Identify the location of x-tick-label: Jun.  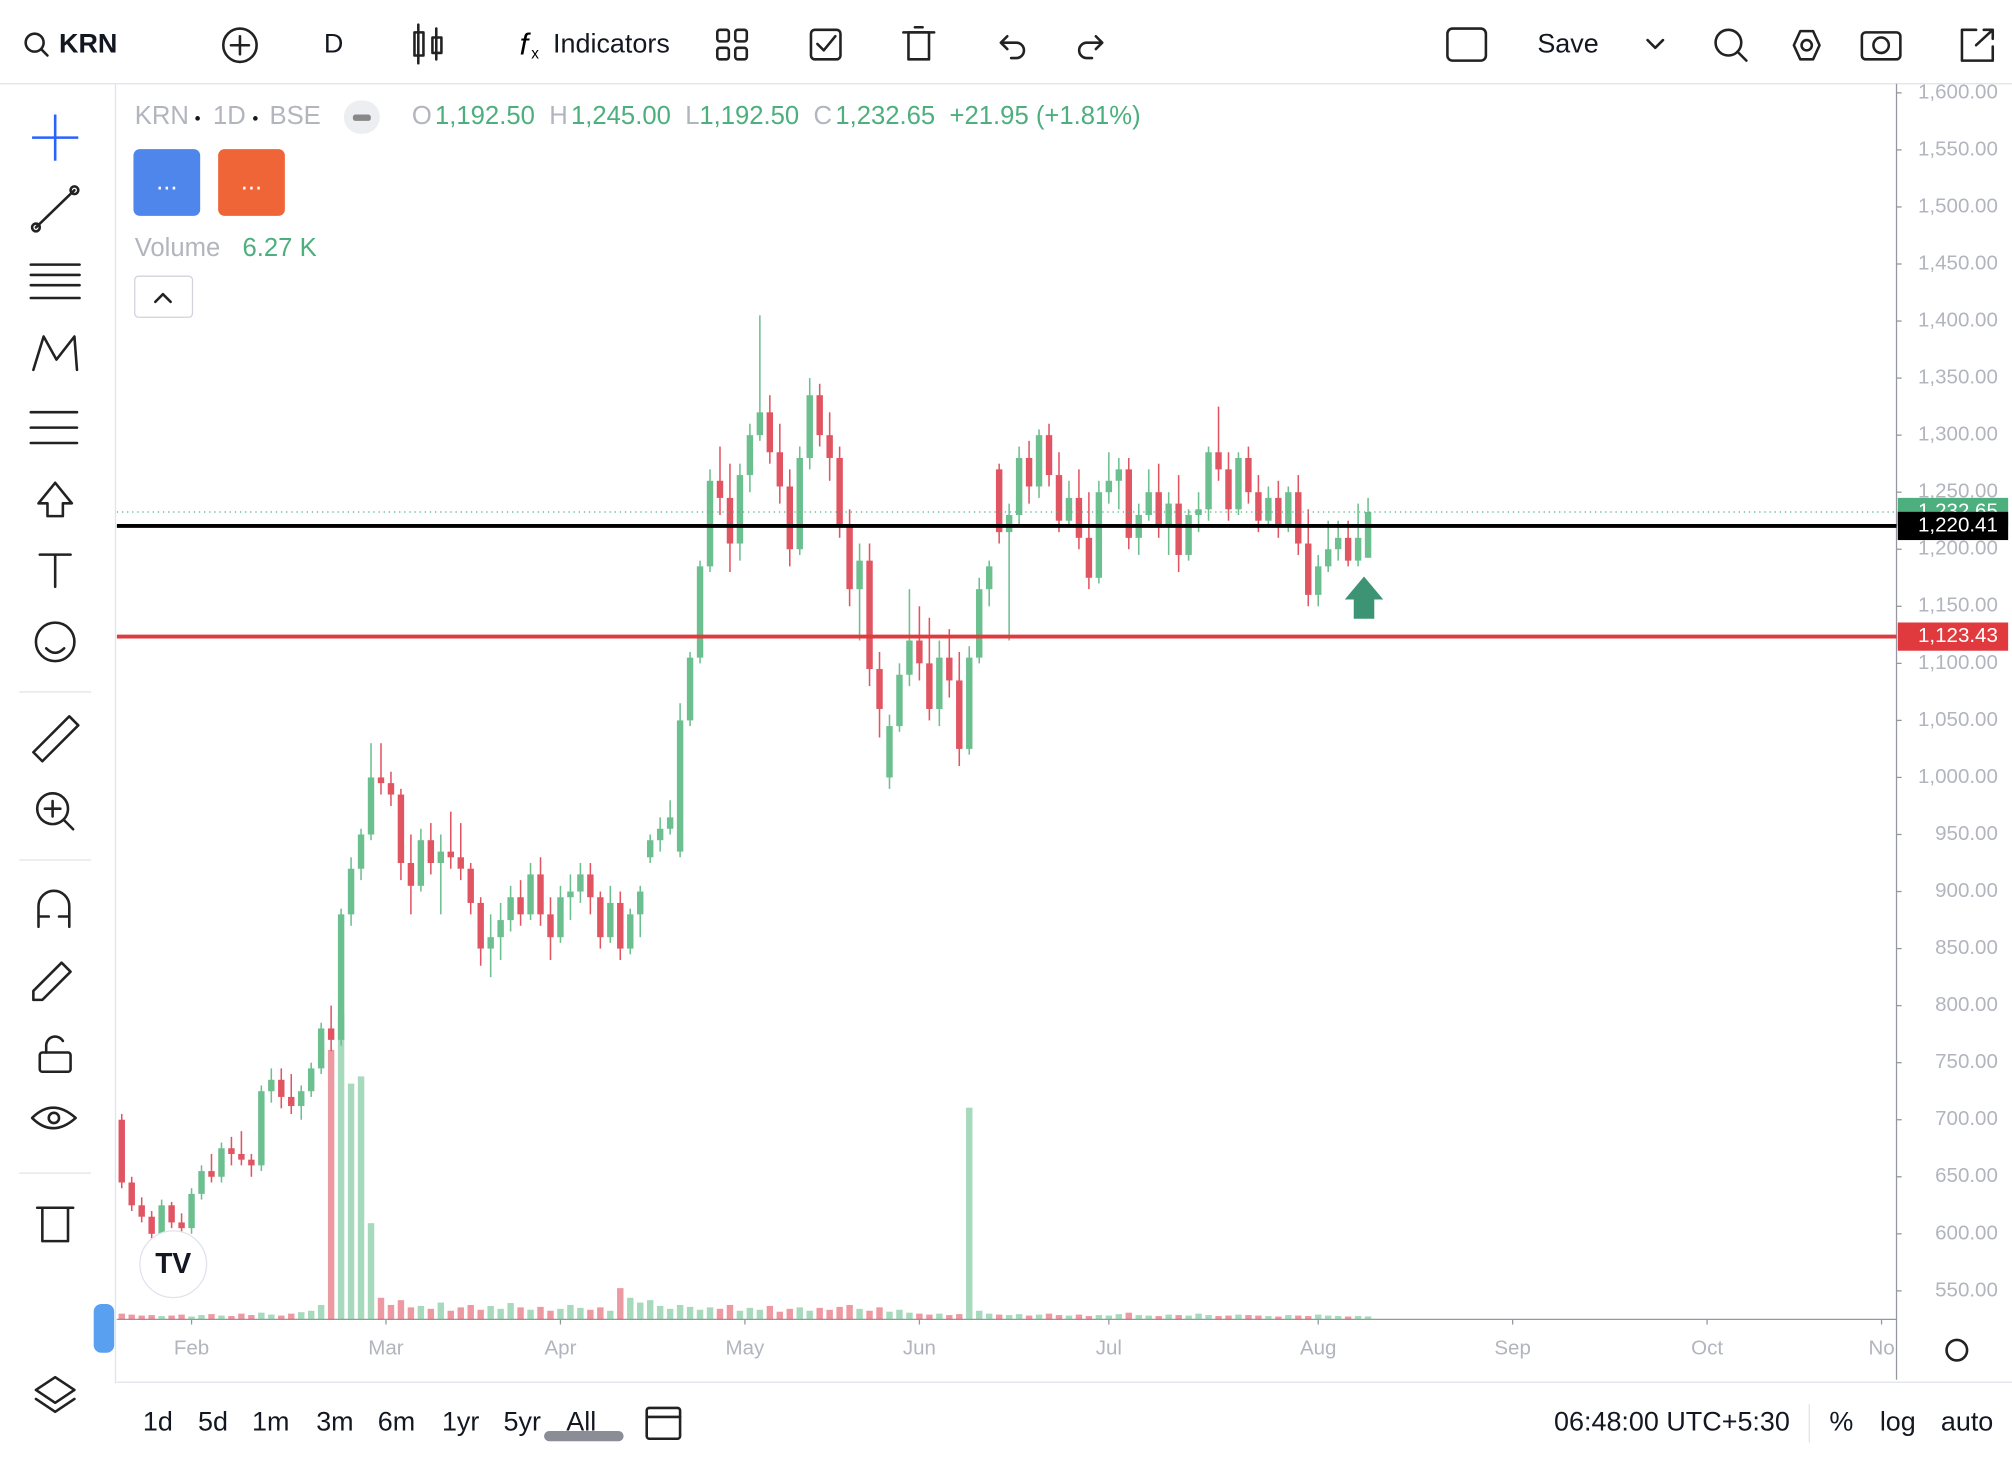
(919, 1347).